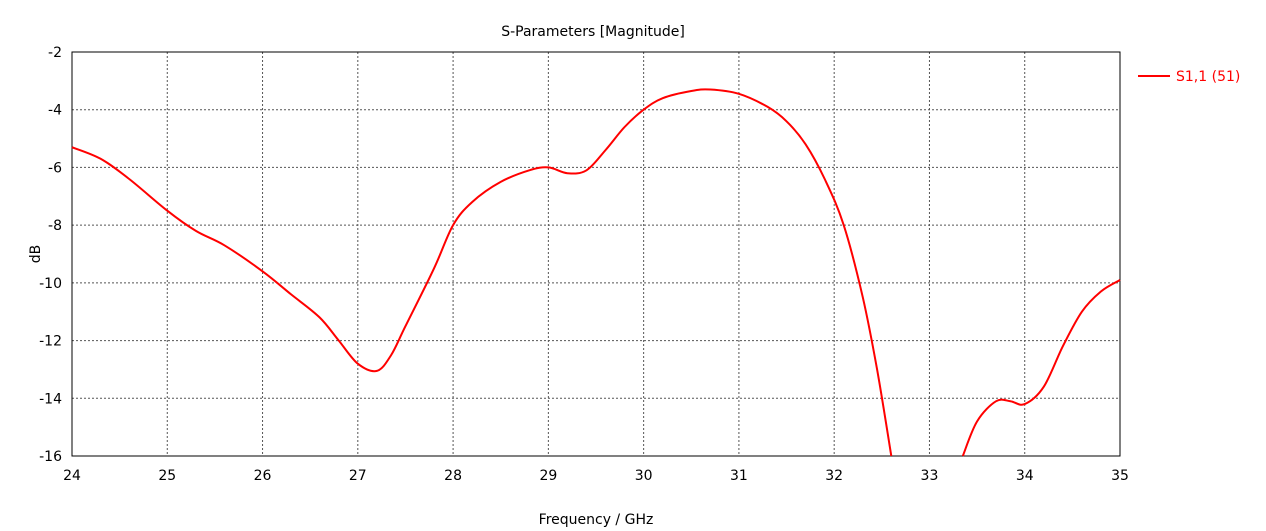 This screenshot has width=1266, height=531. Describe the element at coordinates (263, 476) in the screenshot. I see `x-tick-label: 26` at that location.